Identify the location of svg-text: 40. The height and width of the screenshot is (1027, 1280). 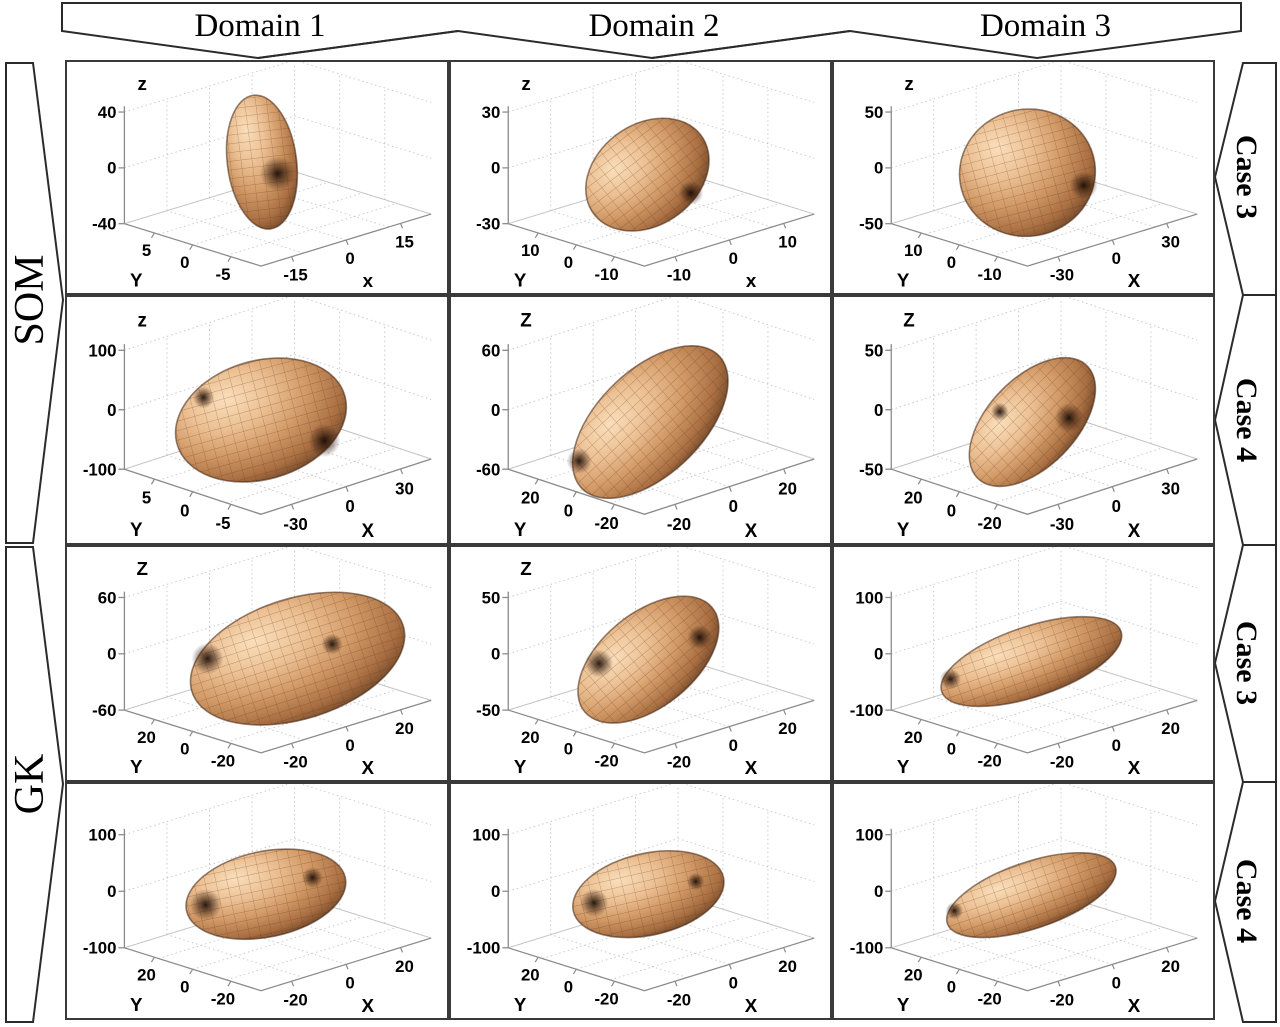
(107, 112).